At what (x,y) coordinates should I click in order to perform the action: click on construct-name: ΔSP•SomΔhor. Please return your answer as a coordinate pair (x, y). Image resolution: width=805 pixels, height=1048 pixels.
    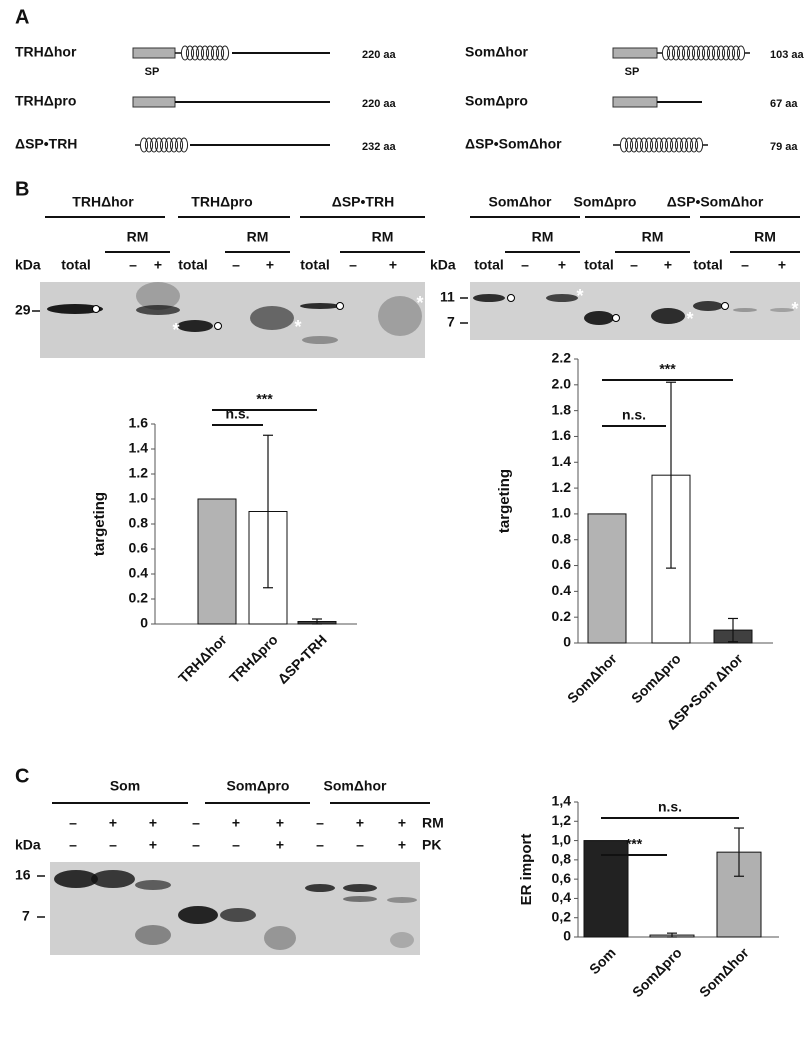
    Looking at the image, I should click on (513, 144).